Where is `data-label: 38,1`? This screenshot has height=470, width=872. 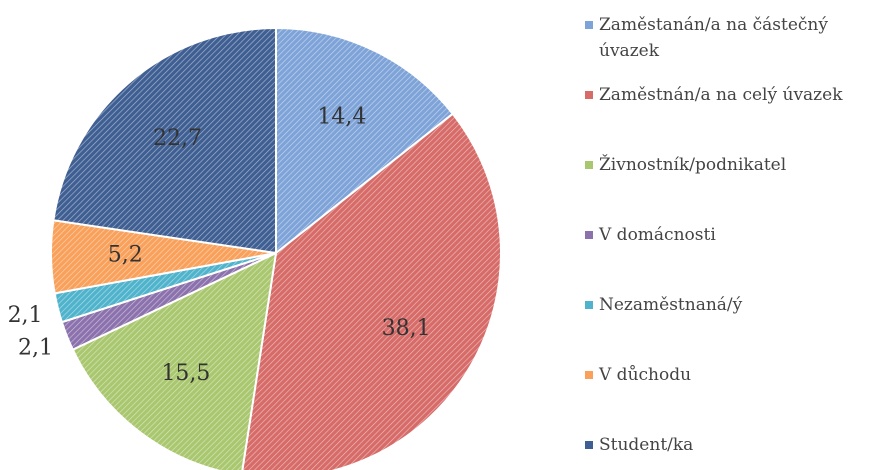 data-label: 38,1 is located at coordinates (406, 328).